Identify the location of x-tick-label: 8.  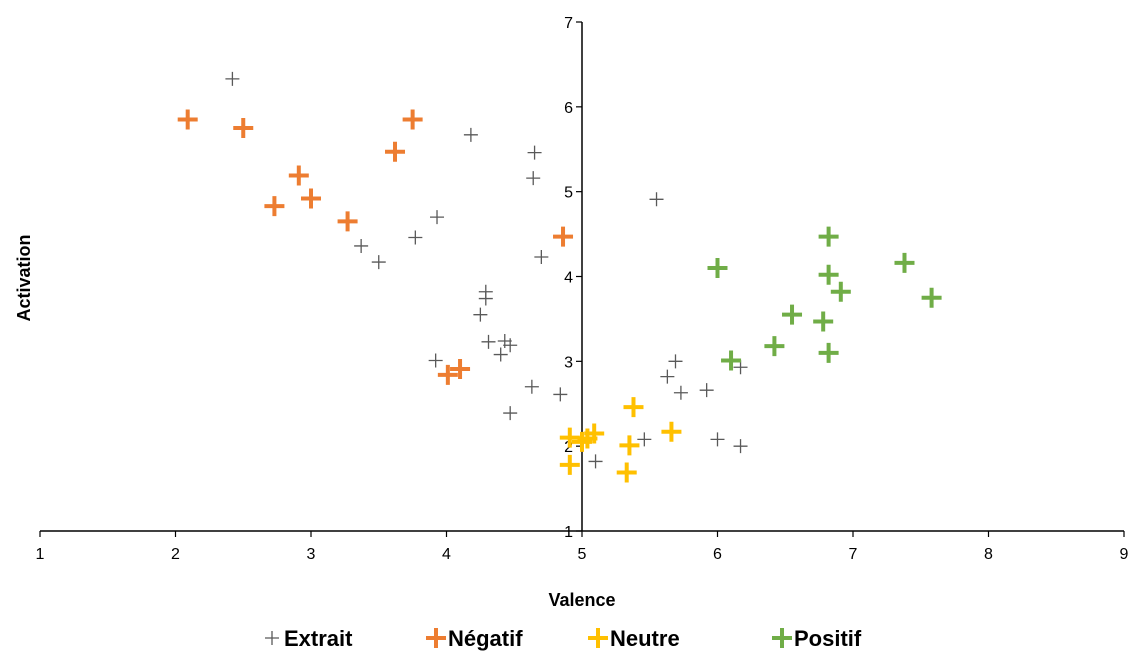
(988, 554).